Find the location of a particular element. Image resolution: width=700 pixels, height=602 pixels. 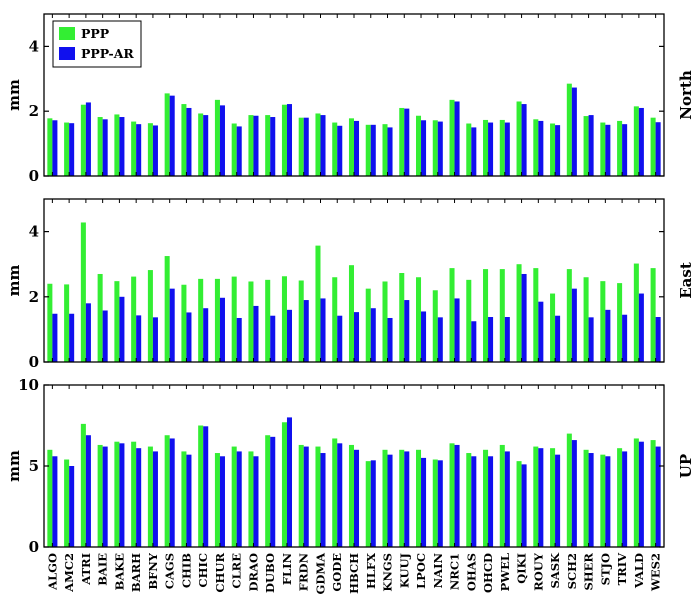

category-label-nrc1: NRC1 is located at coordinates (455, 571).